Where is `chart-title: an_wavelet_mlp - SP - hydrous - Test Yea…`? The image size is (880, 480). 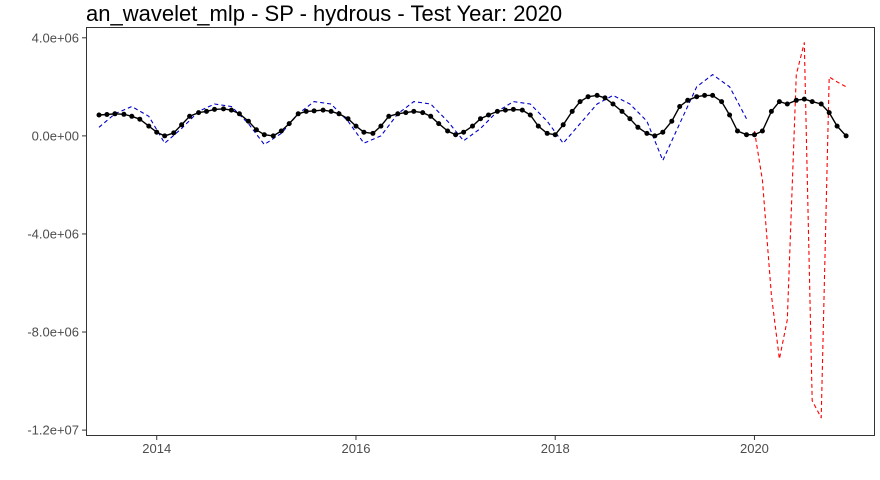
chart-title: an_wavelet_mlp - SP - hydrous - Test Yea… is located at coordinates (324, 13).